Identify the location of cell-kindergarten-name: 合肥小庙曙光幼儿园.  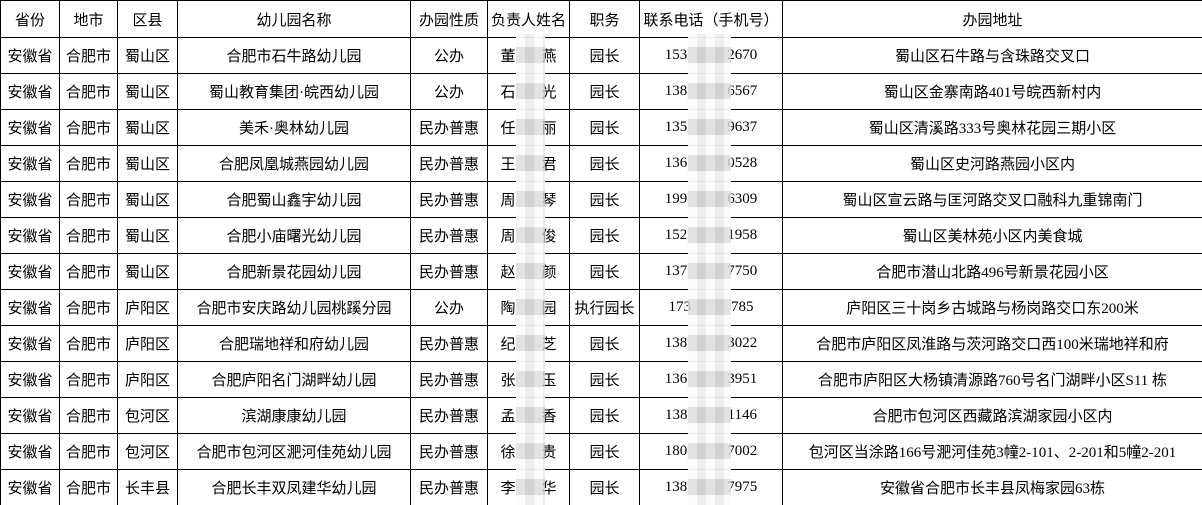
(294, 235).